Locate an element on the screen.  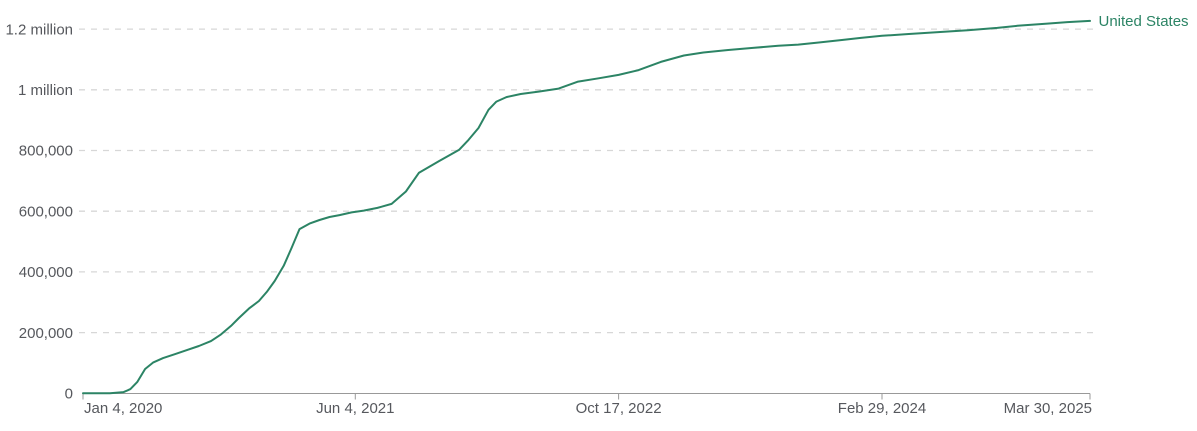
x-axis-tick-label: Jan 4, 2020 is located at coordinates (123, 408).